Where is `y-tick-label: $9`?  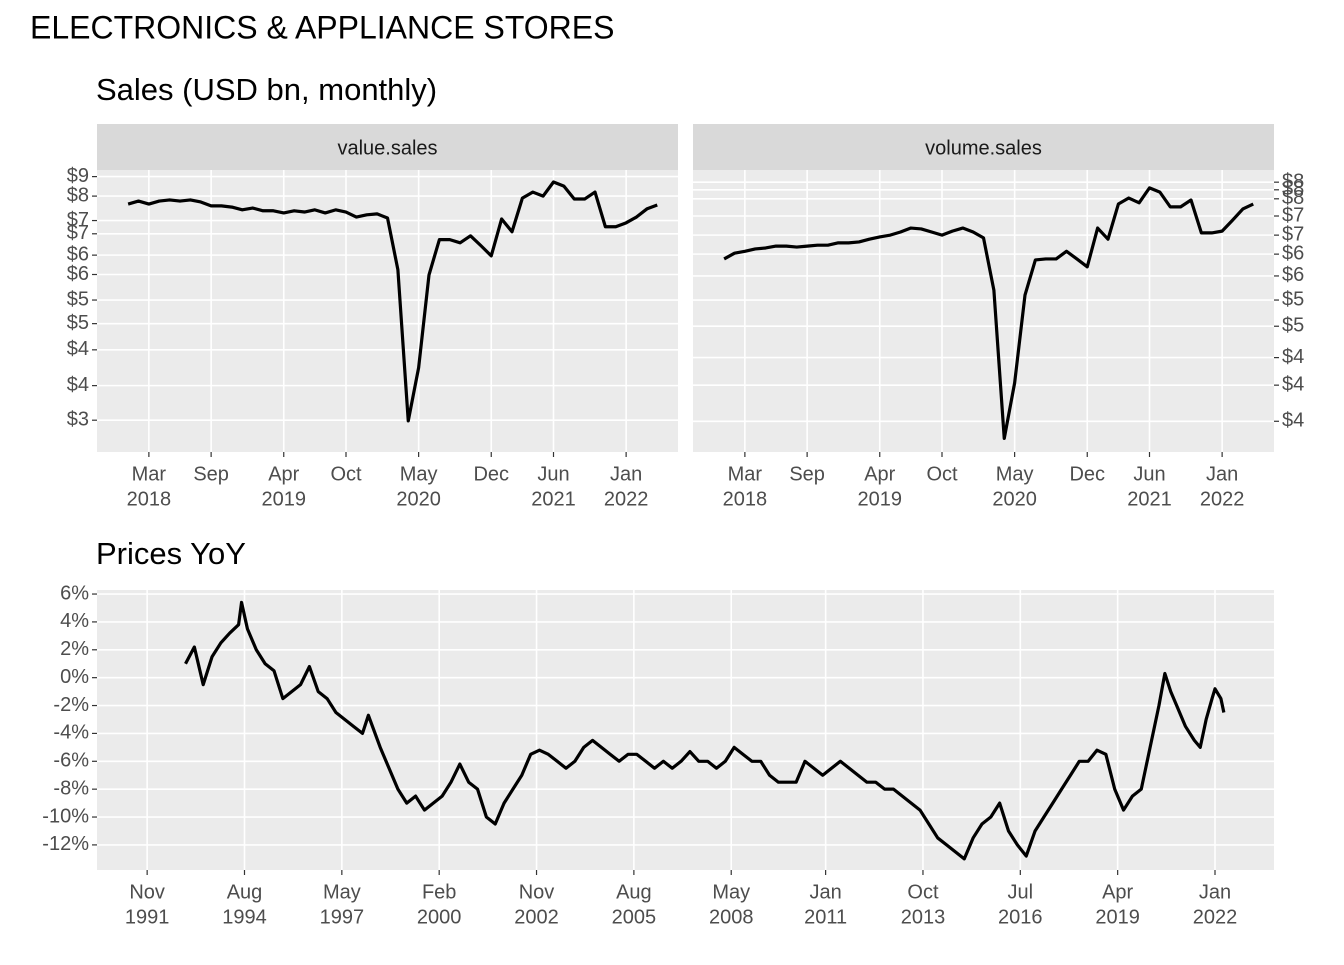
y-tick-label: $9 is located at coordinates (78, 176).